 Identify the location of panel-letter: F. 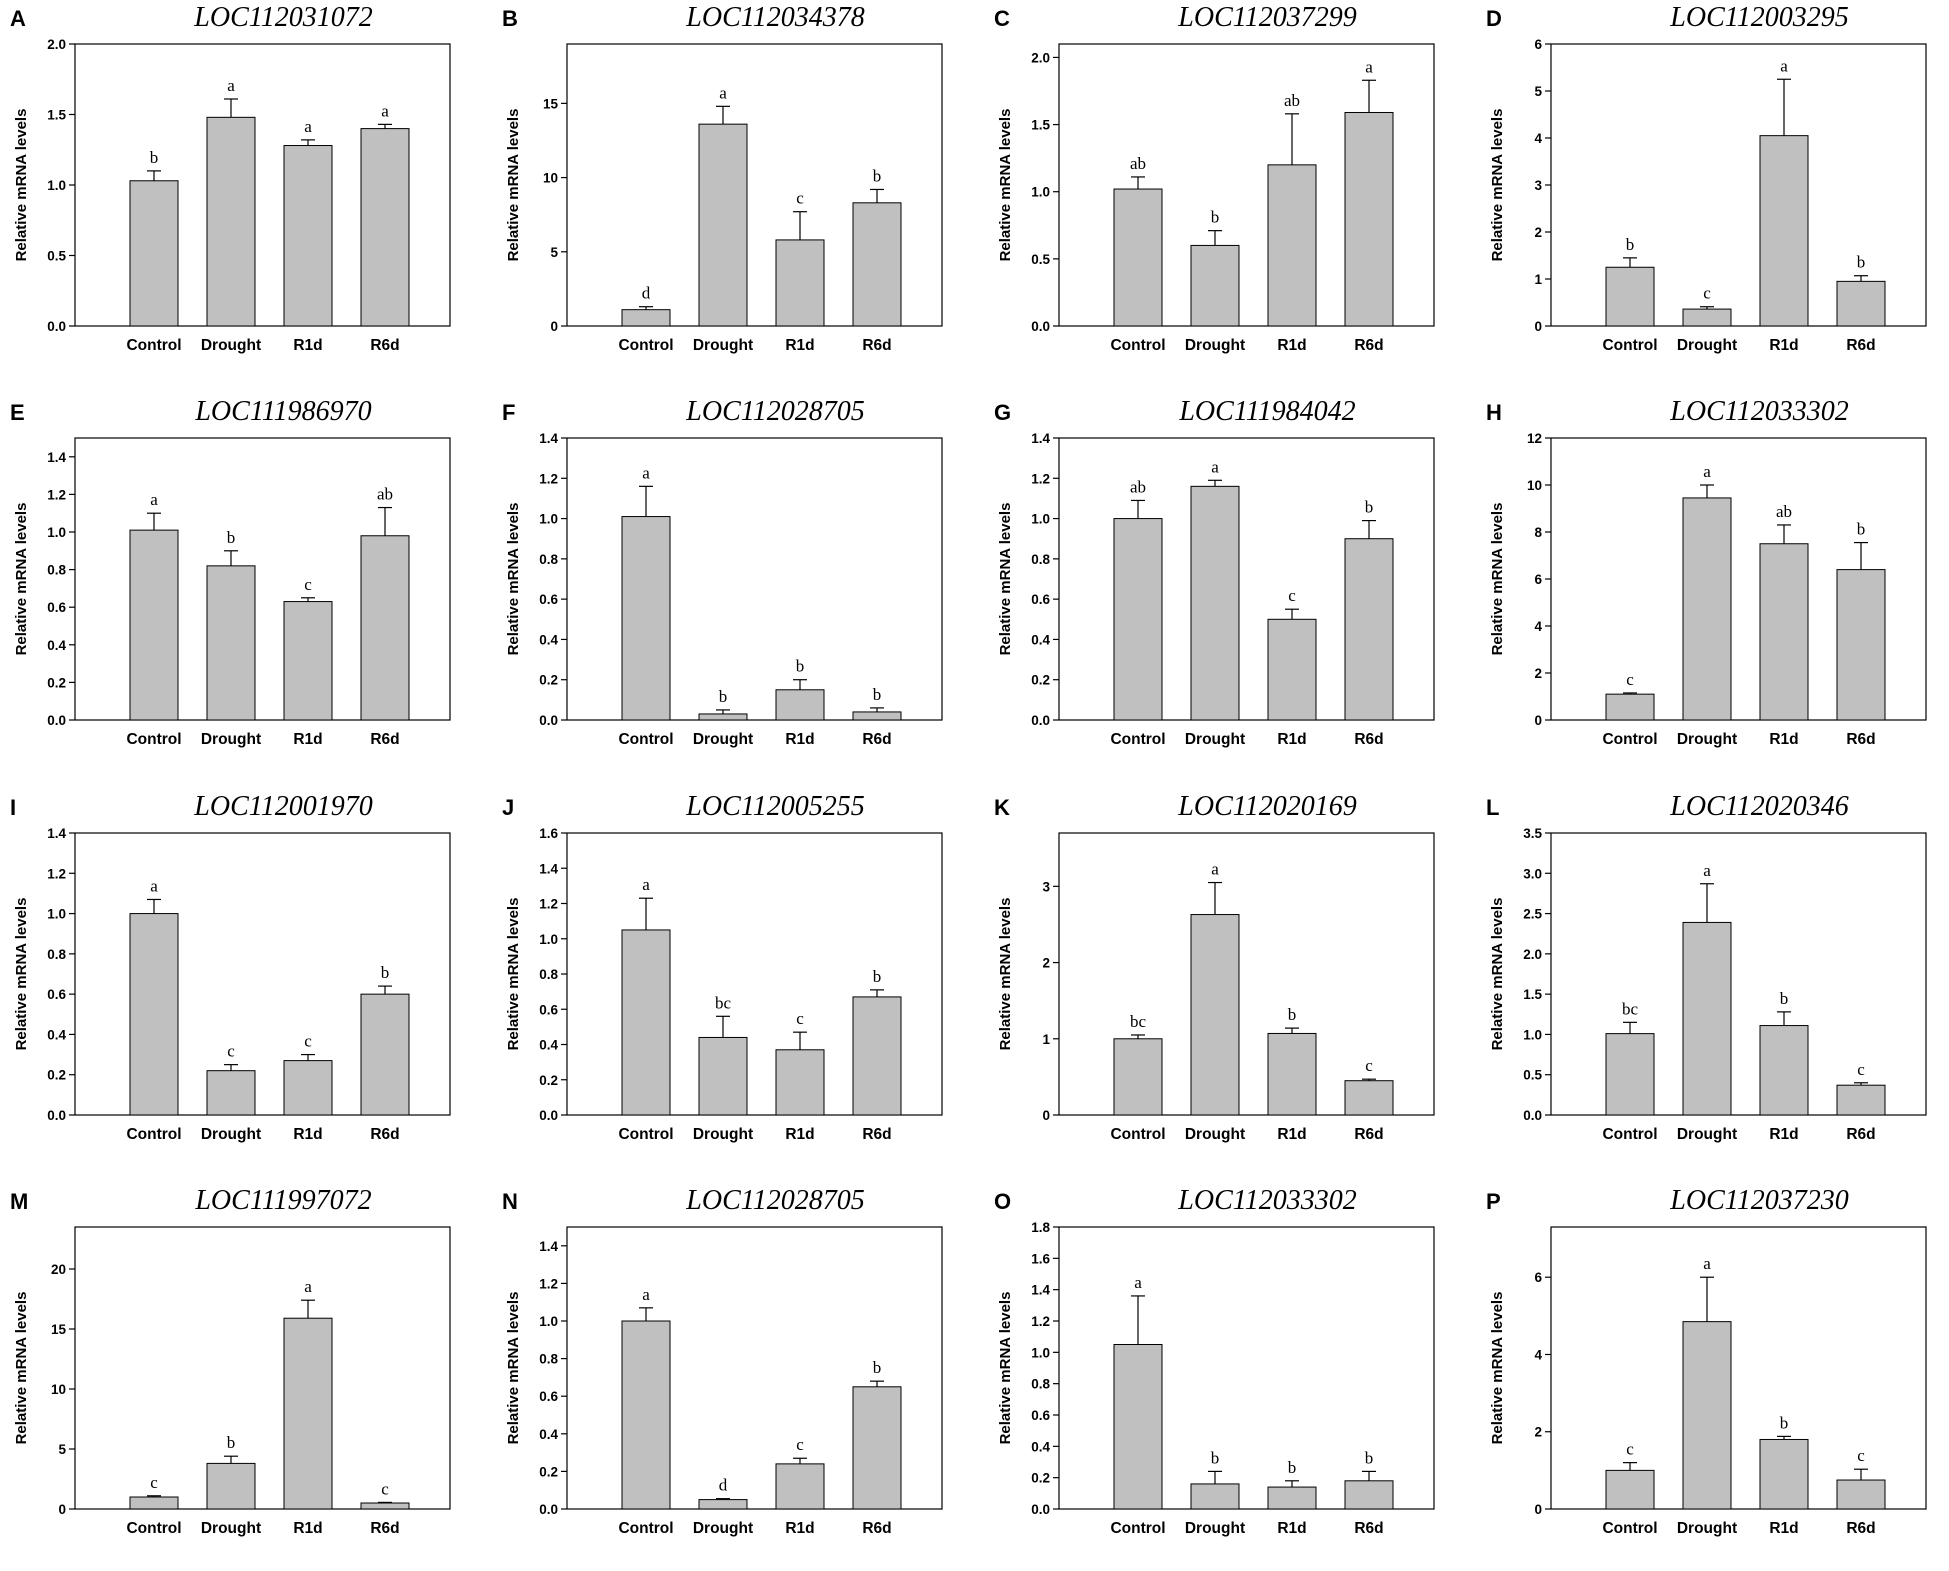
(509, 412).